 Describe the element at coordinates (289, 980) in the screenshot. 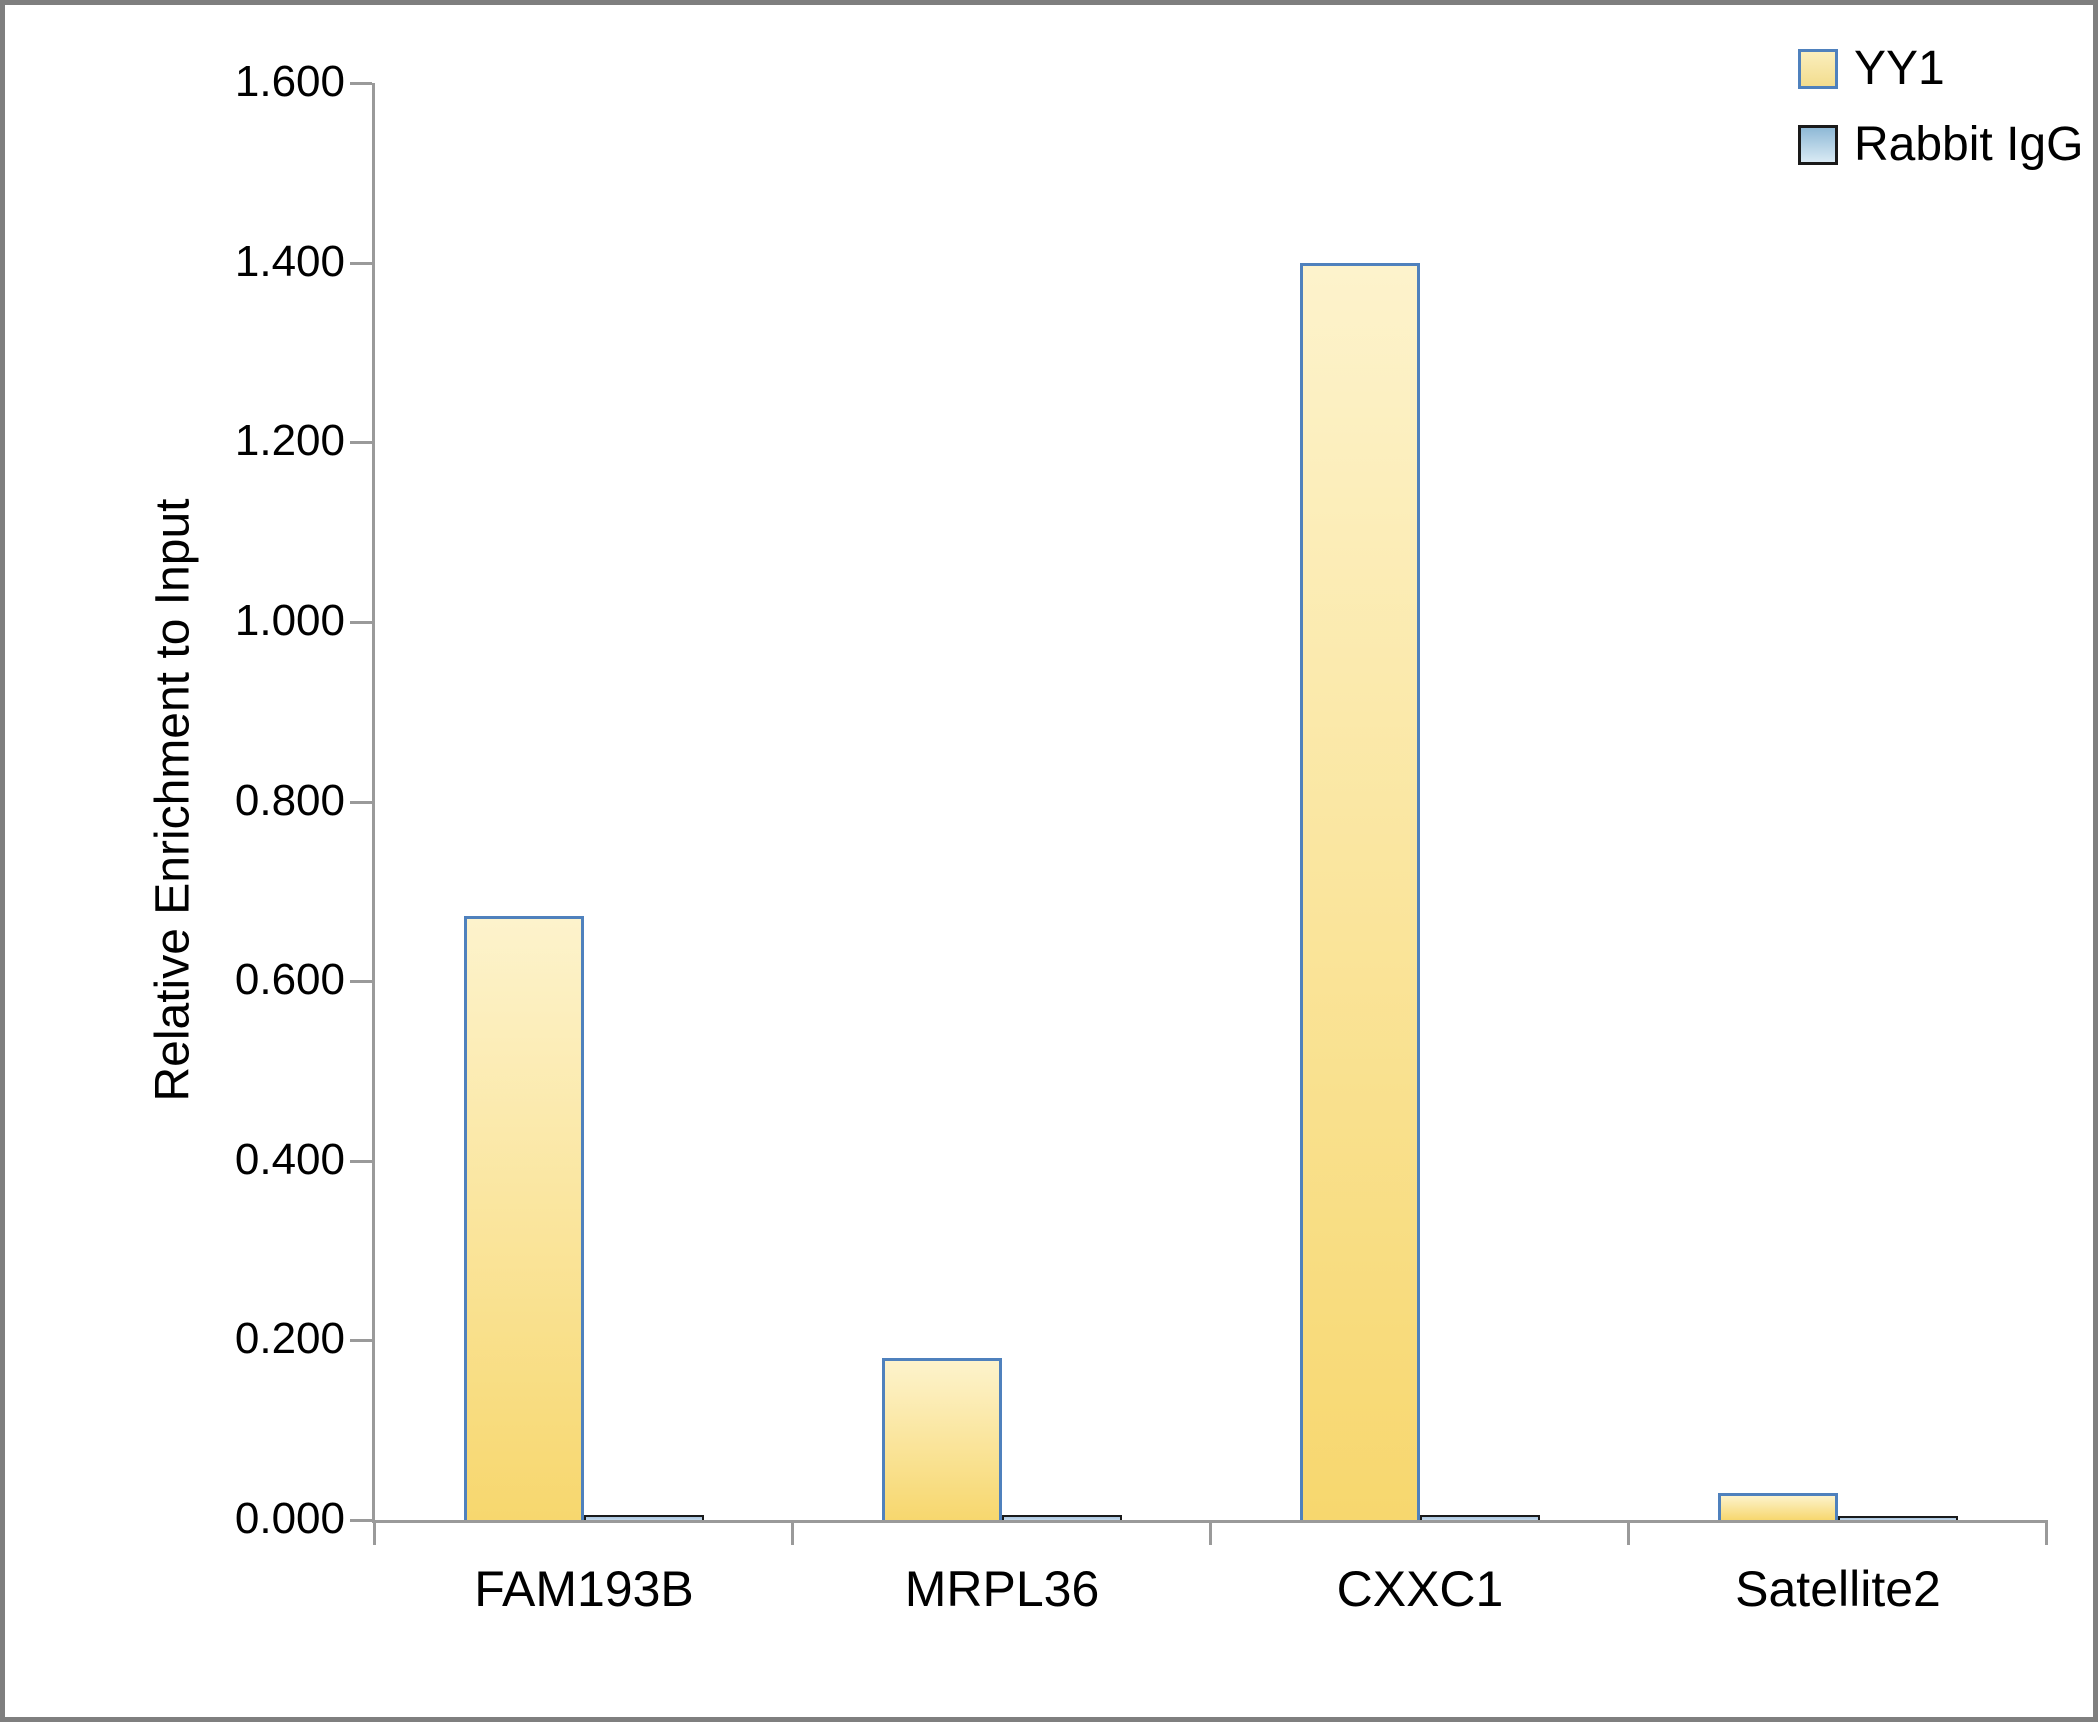

I see `y-tick-label: 0.600` at that location.